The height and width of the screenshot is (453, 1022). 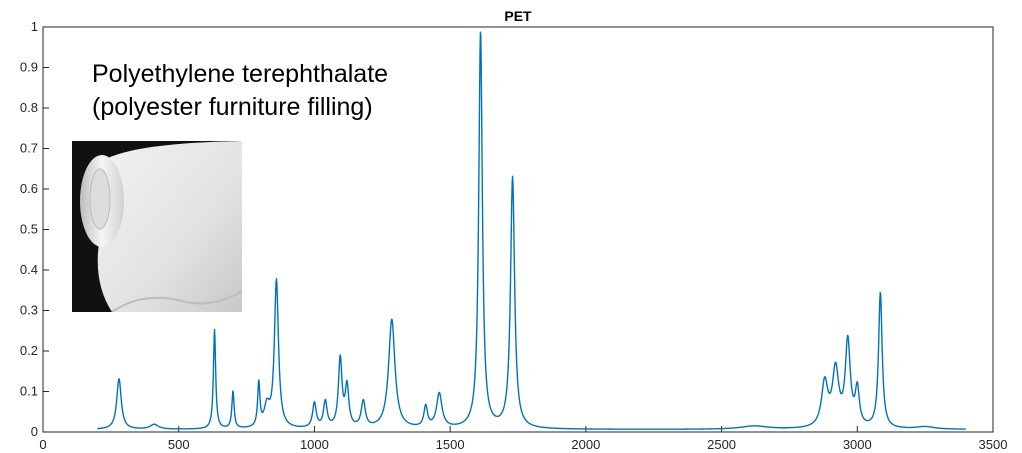 I want to click on y-tick-label: 0.7, so click(x=29, y=148).